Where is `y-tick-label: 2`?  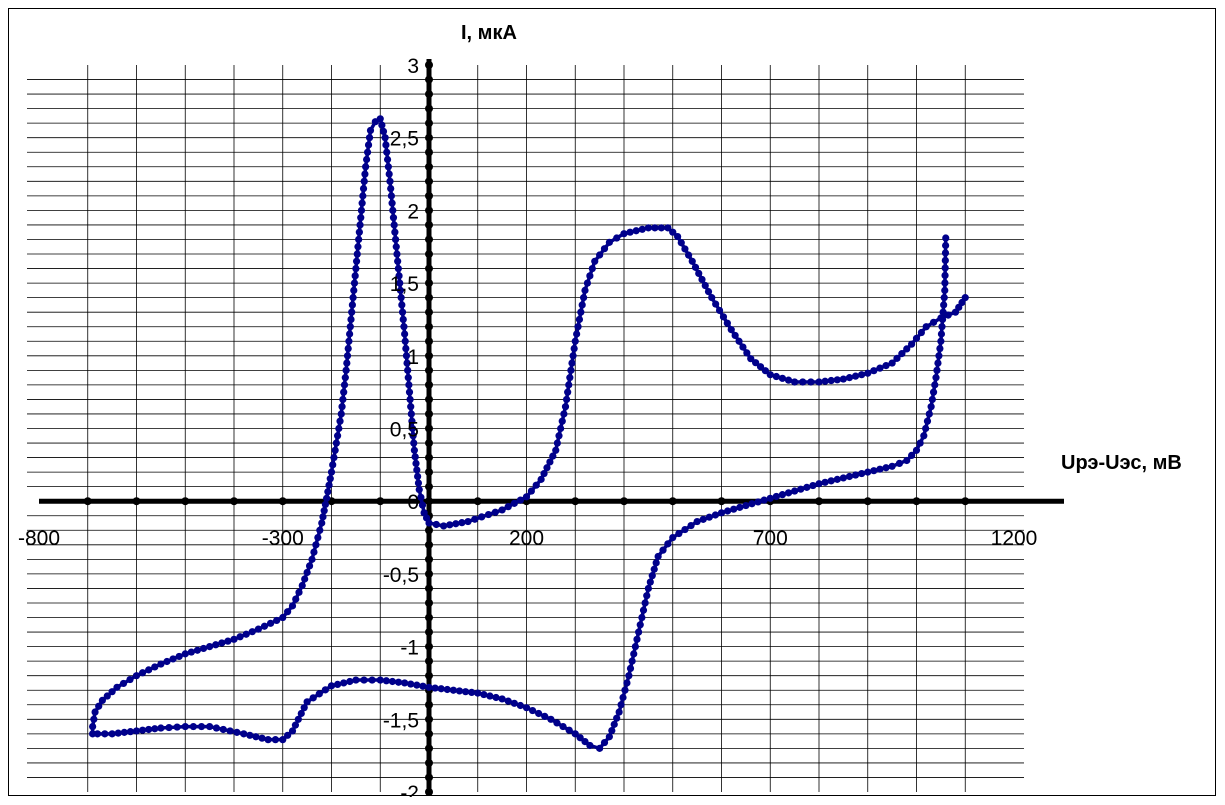 y-tick-label: 2 is located at coordinates (413, 211).